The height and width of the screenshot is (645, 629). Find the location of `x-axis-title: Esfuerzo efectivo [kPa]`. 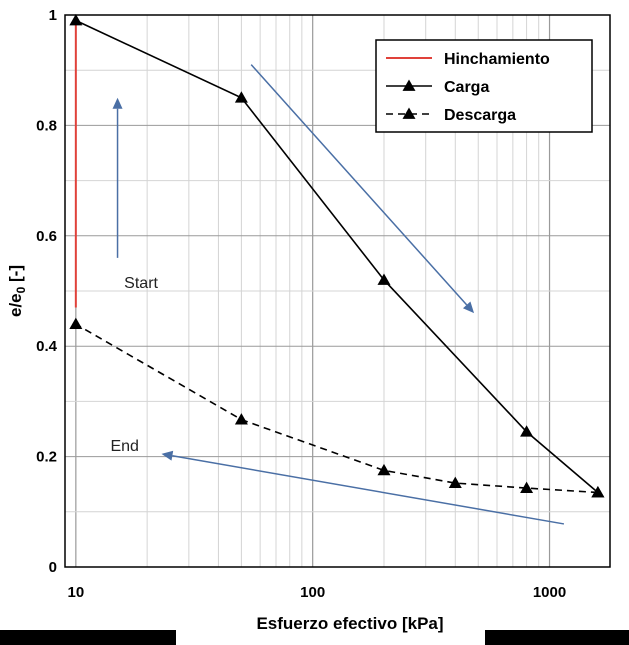

x-axis-title: Esfuerzo efectivo [kPa] is located at coordinates (349, 623).